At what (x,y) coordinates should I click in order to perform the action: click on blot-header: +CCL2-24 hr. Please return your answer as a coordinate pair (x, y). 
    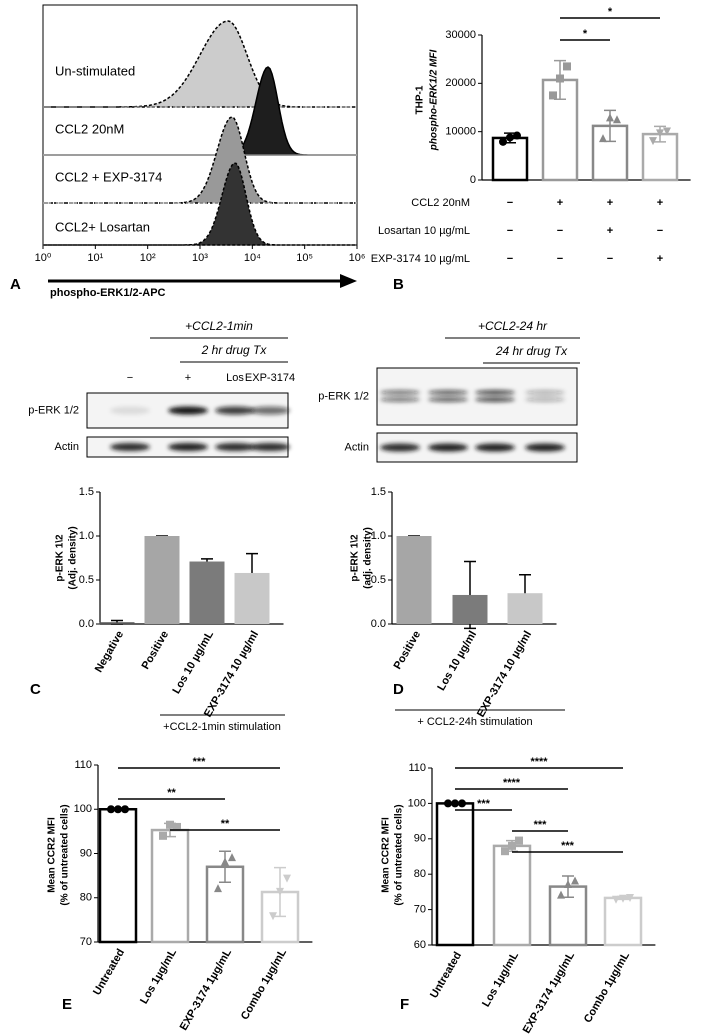
    Looking at the image, I should click on (513, 326).